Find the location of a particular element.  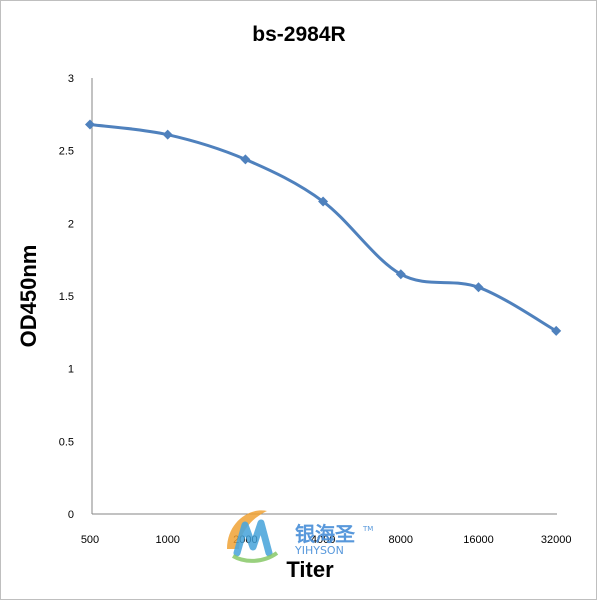

x-tick-label: 500 is located at coordinates (90, 540).